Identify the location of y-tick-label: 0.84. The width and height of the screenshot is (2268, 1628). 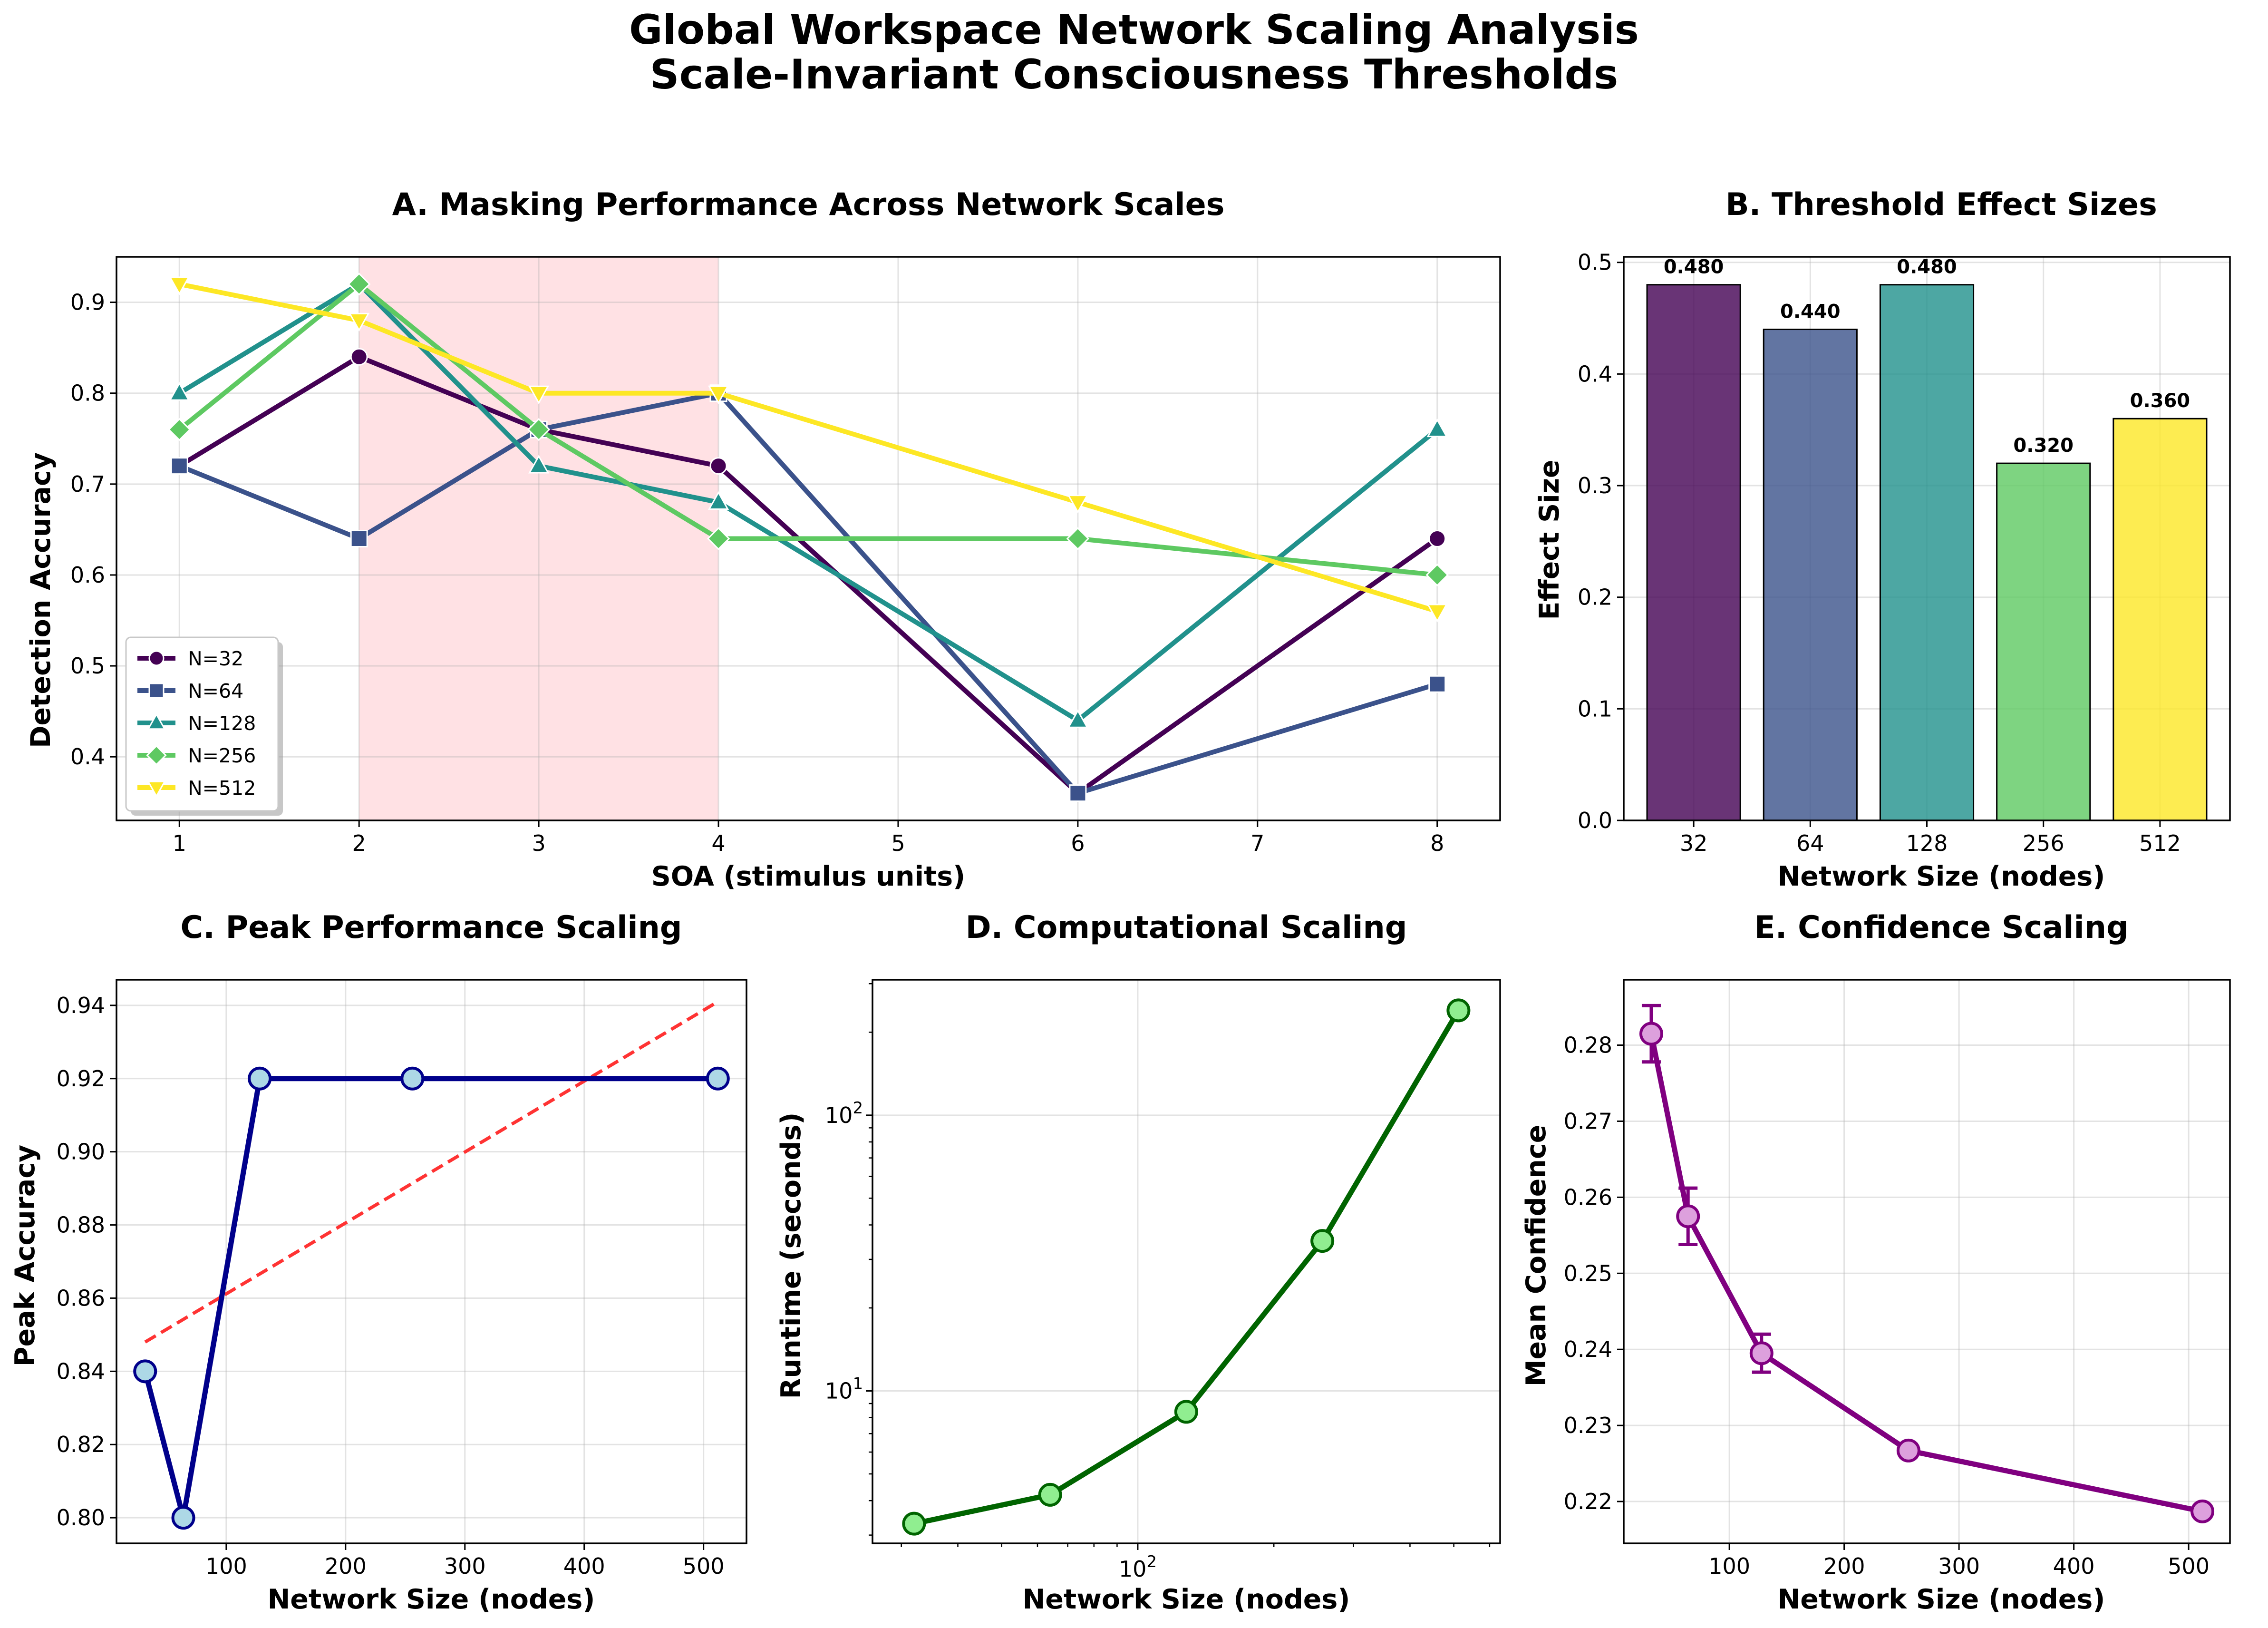
(81, 1371).